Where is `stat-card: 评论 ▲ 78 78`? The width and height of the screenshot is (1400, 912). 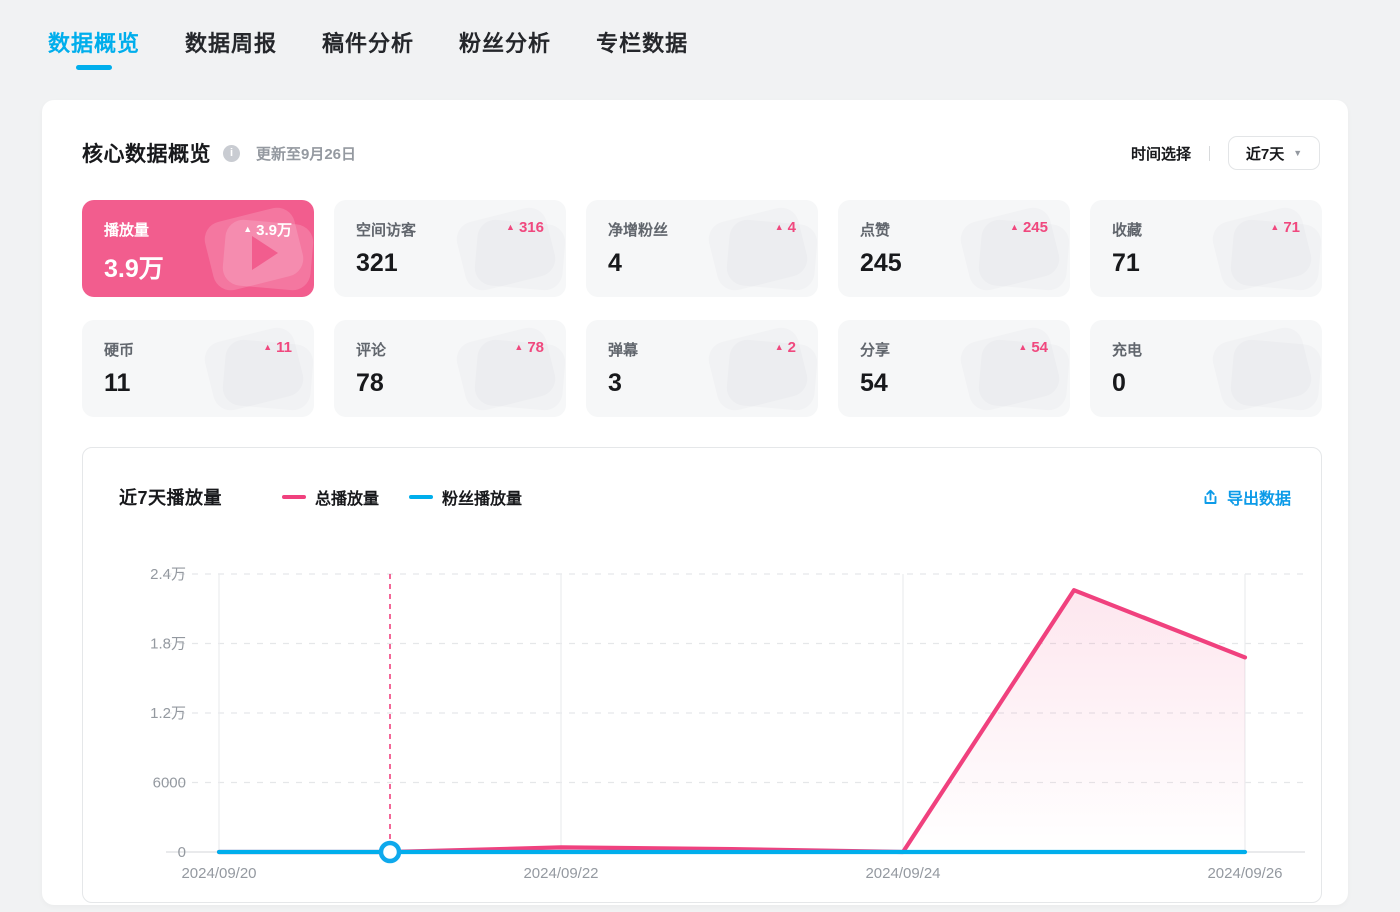 stat-card: 评论 ▲ 78 78 is located at coordinates (450, 368).